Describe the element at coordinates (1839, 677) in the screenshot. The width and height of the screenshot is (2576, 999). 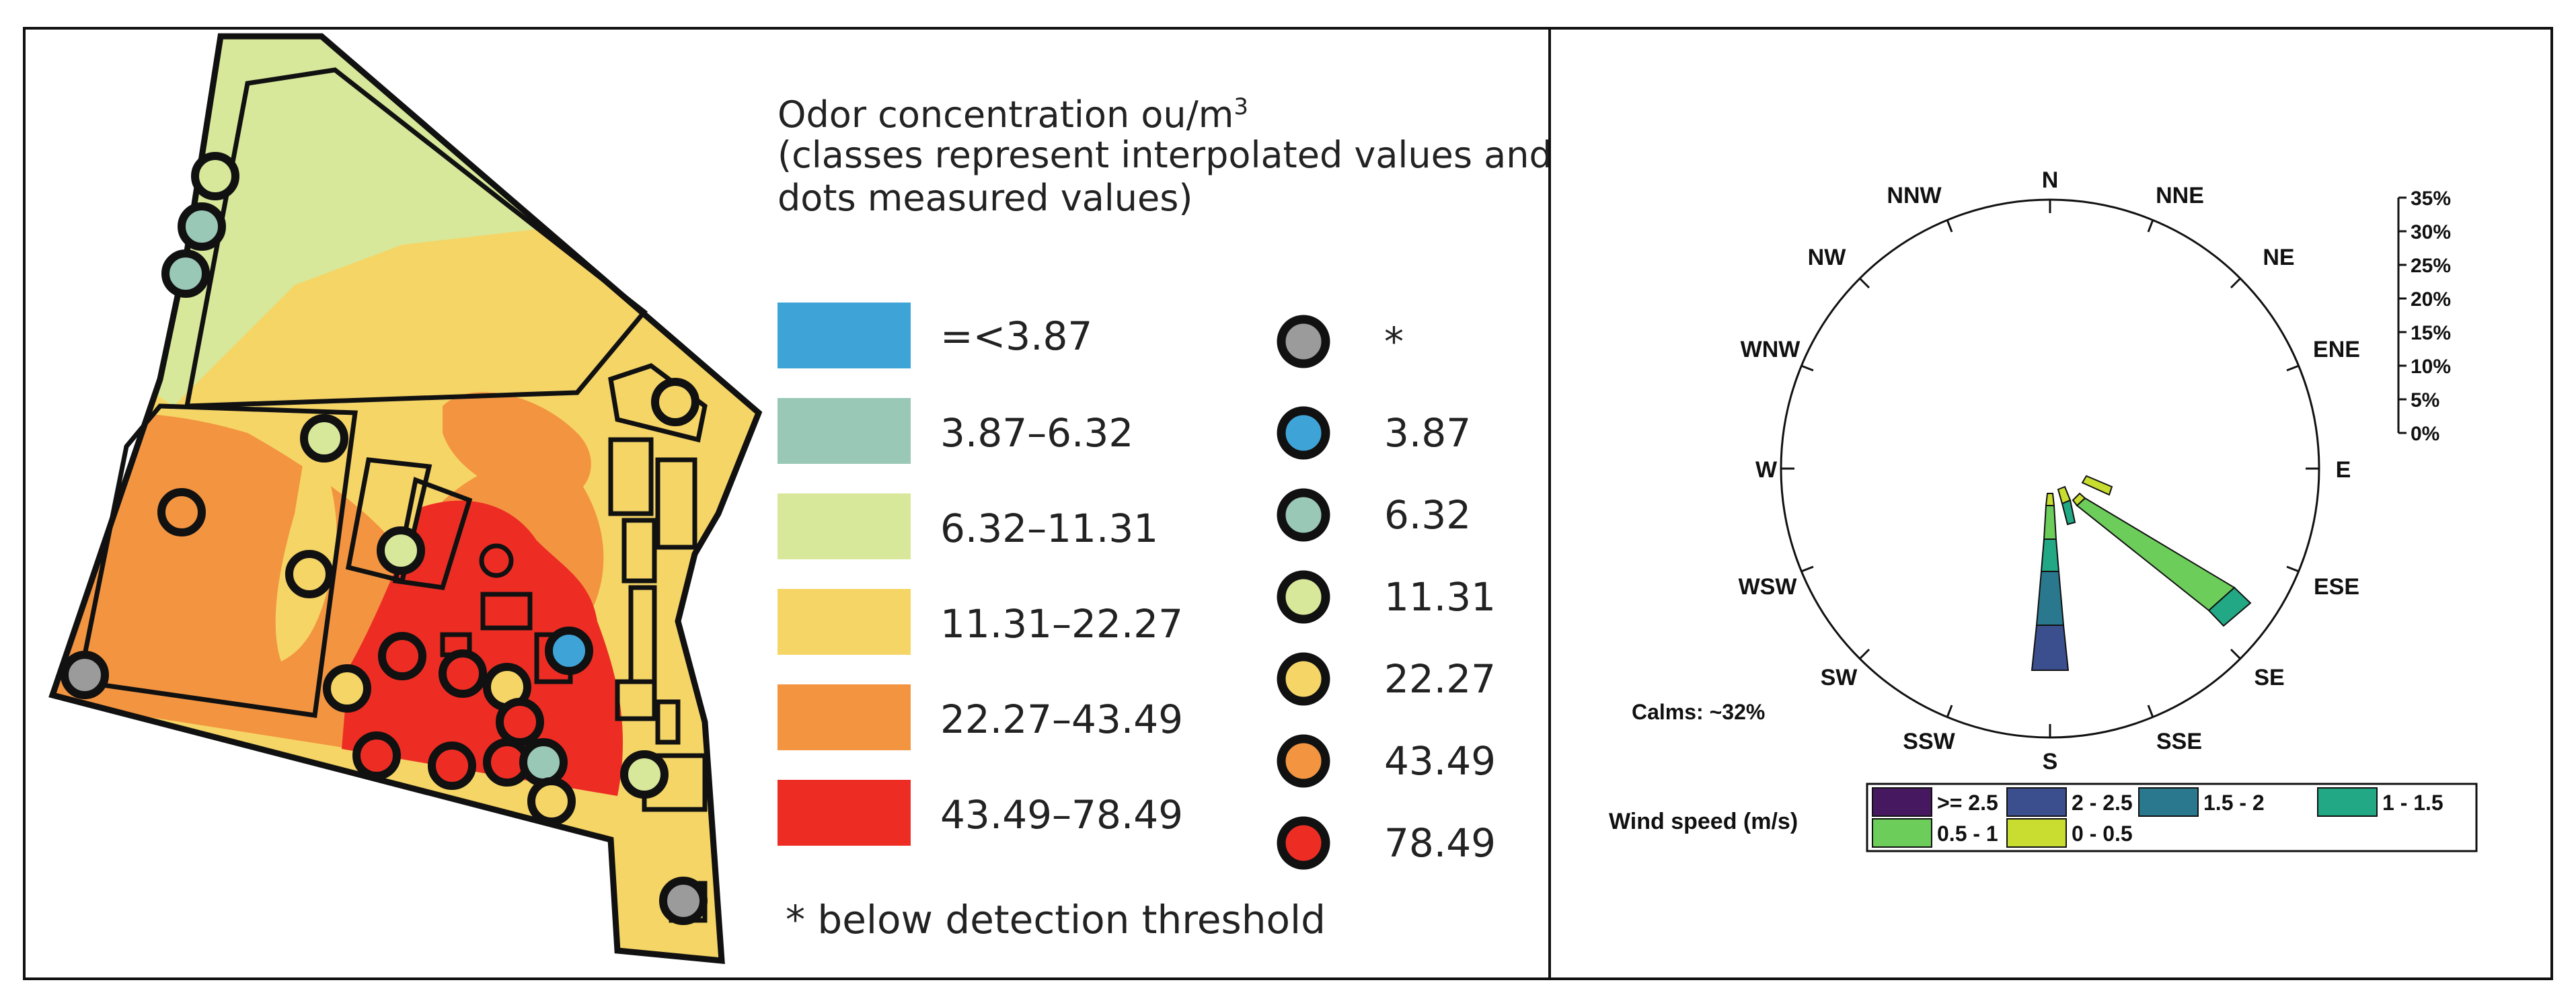
I see `dir-label: SW` at that location.